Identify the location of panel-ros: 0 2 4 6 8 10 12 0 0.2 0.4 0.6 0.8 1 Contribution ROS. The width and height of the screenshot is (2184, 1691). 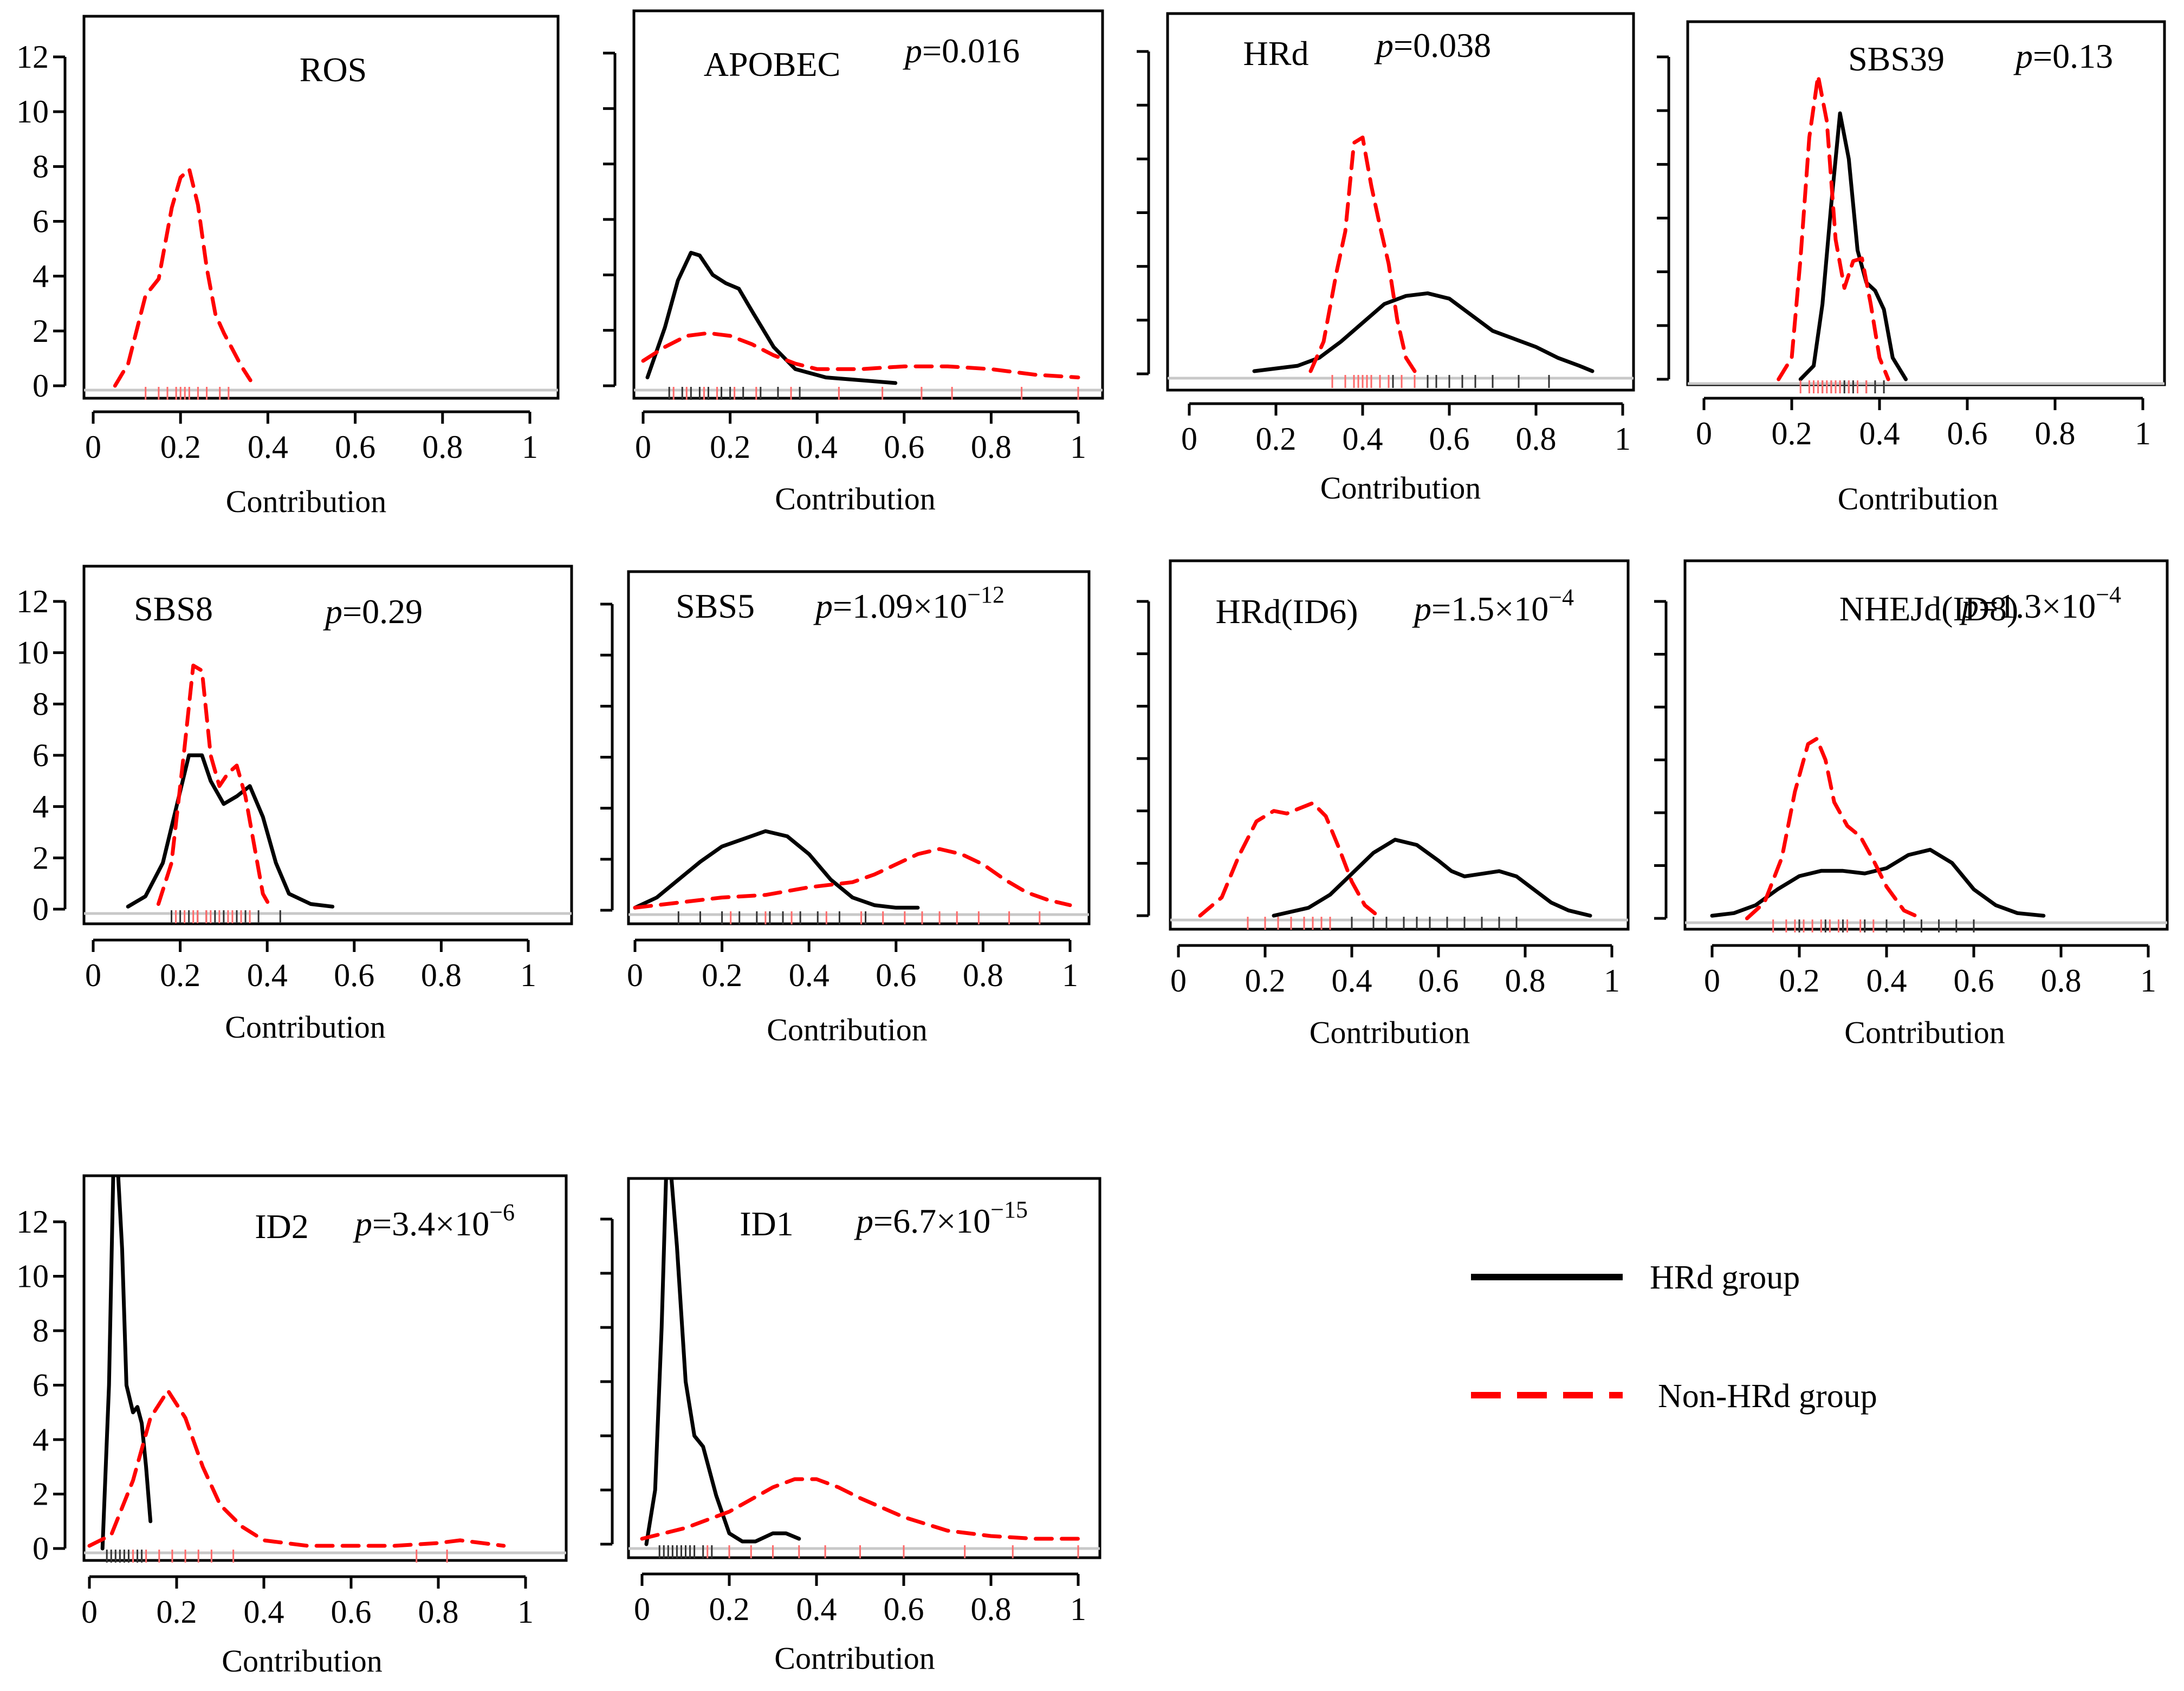
(288, 267).